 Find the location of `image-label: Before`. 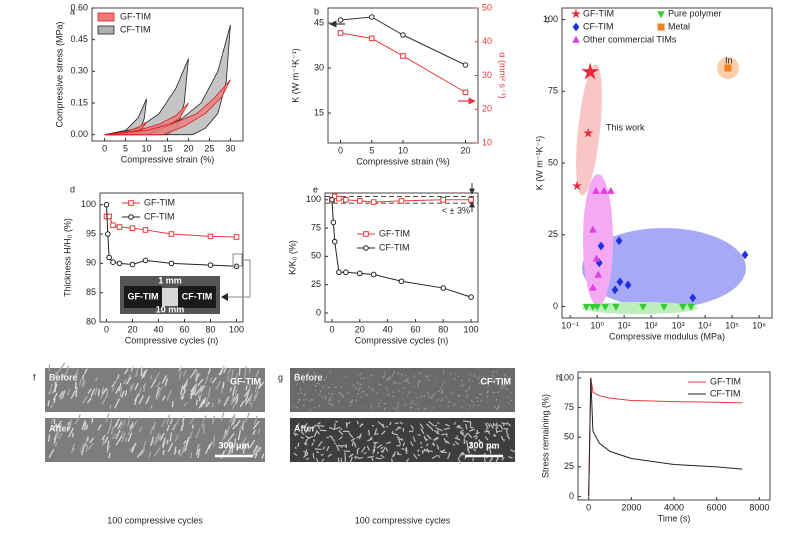

image-label: Before is located at coordinates (308, 377).